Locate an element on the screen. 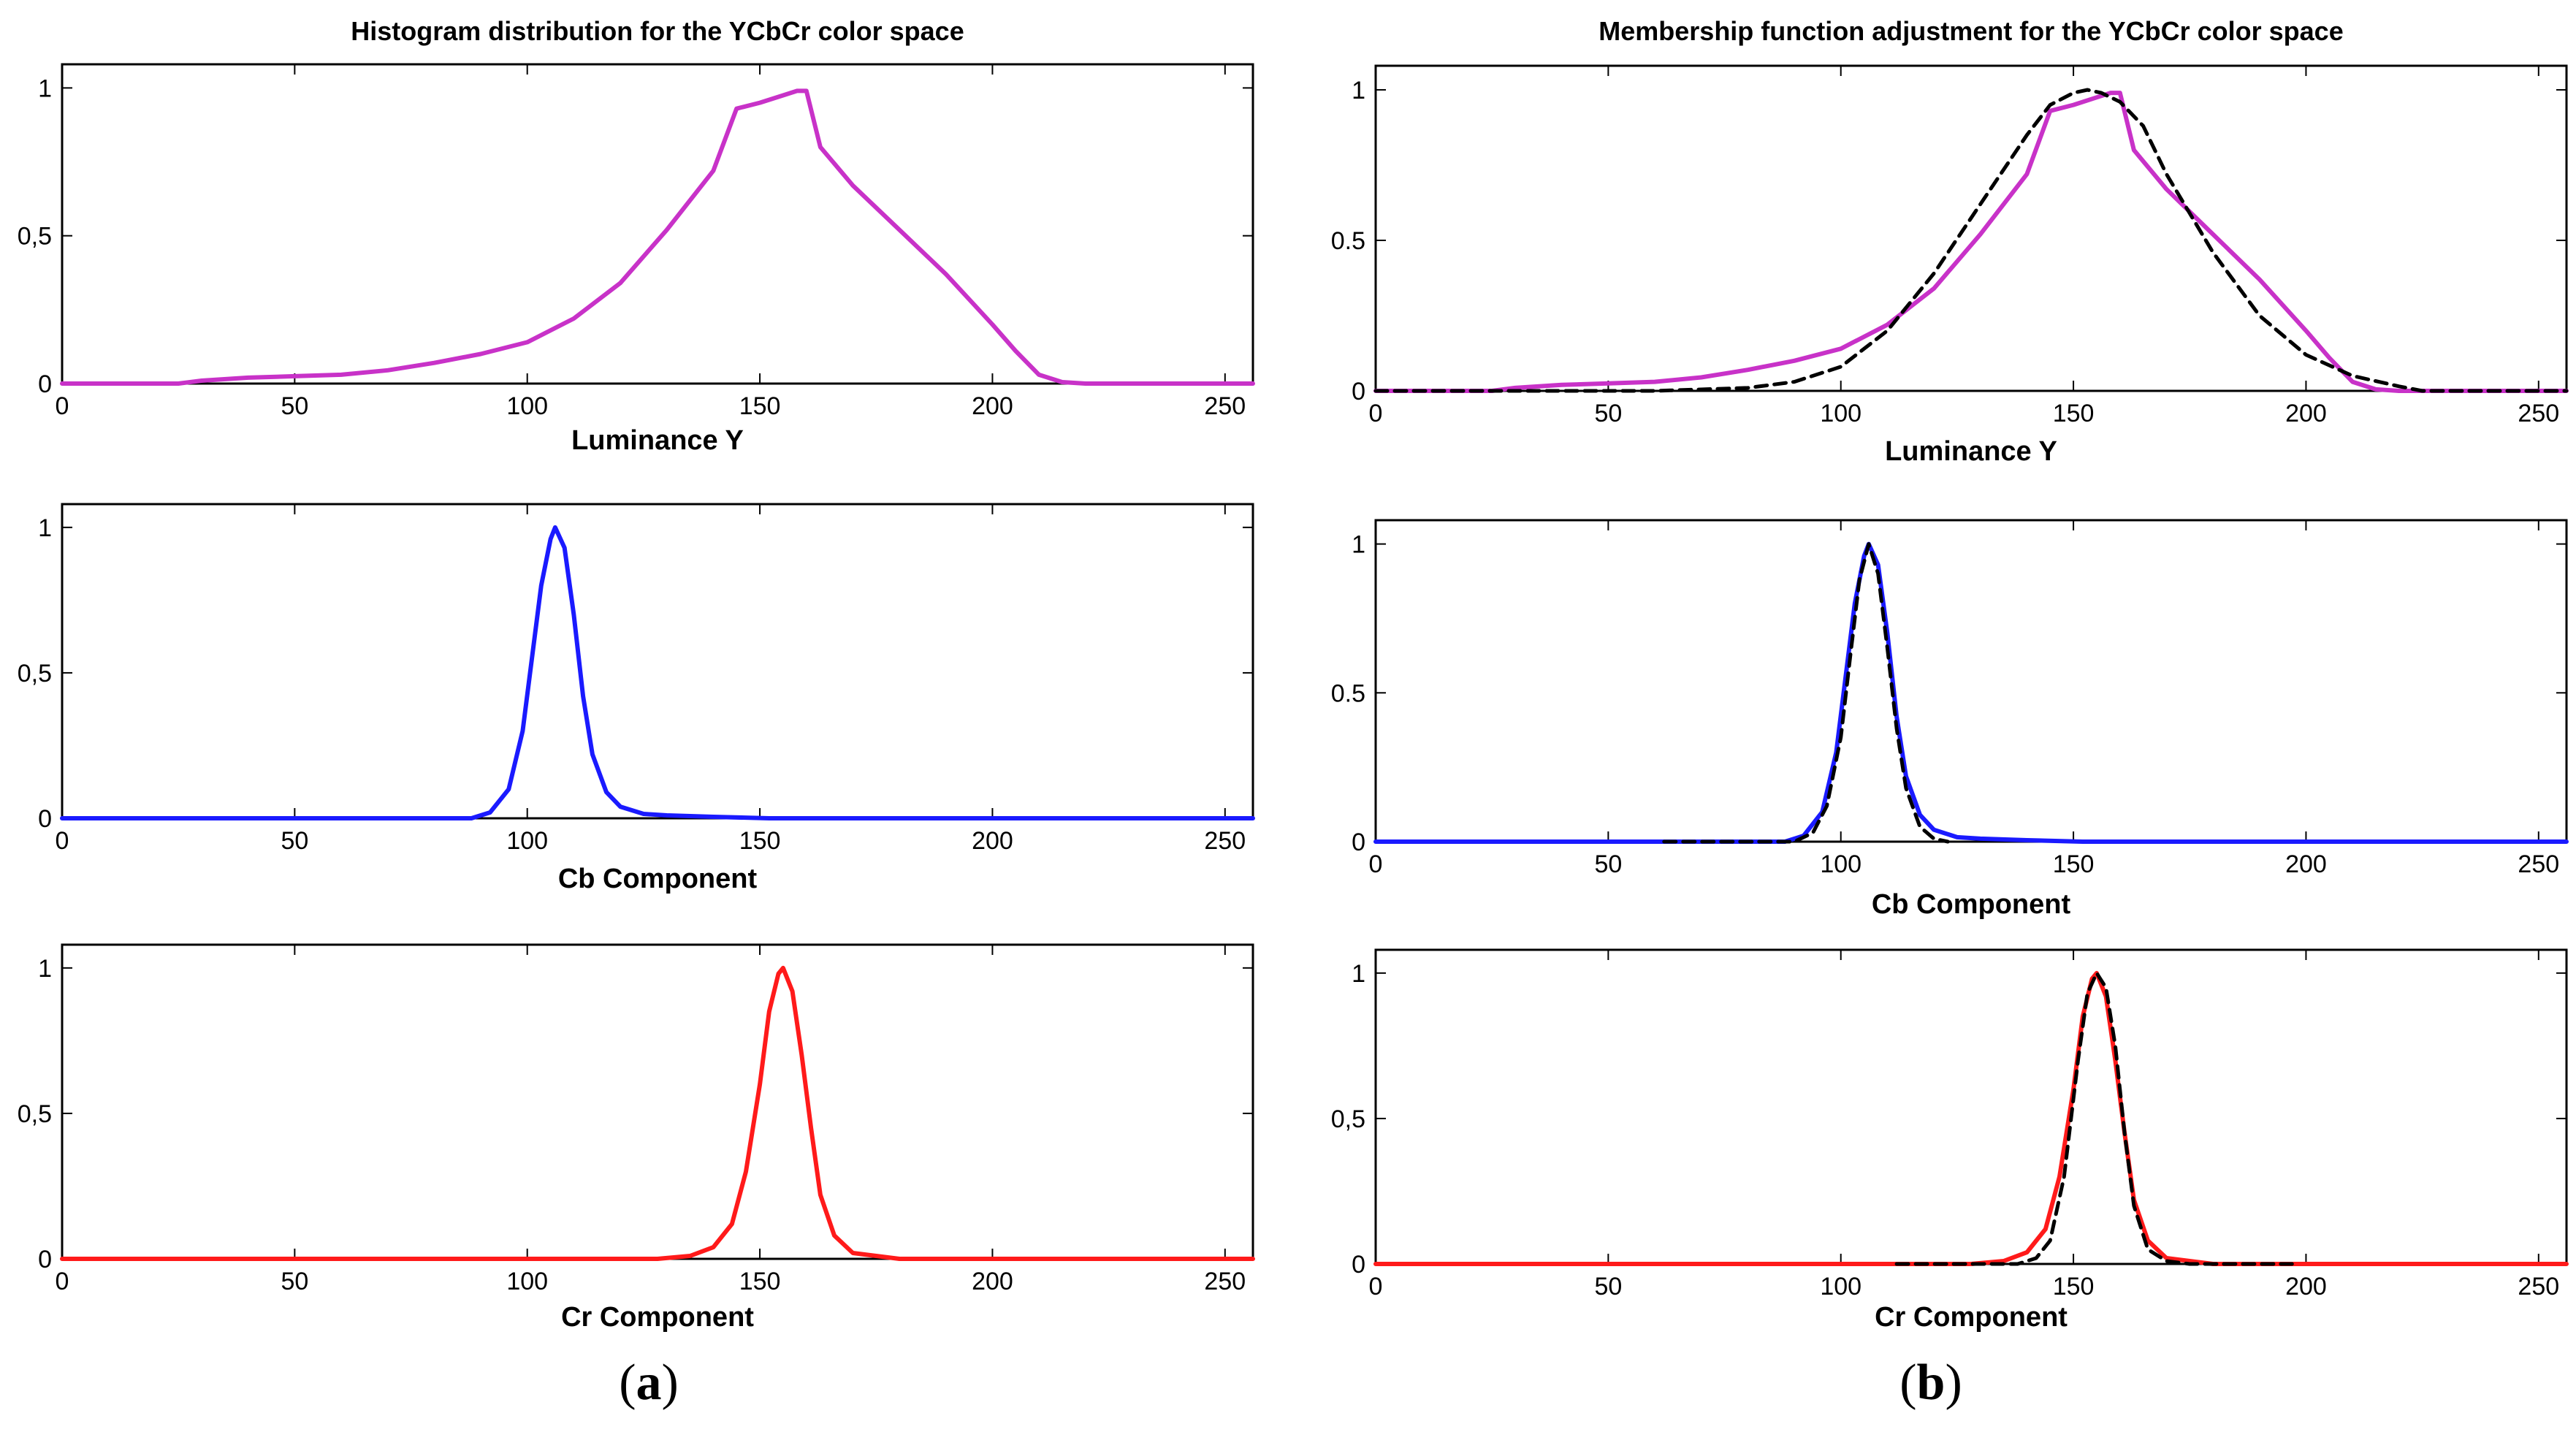 The height and width of the screenshot is (1432, 2576). caption-b: (b) is located at coordinates (1931, 1383).